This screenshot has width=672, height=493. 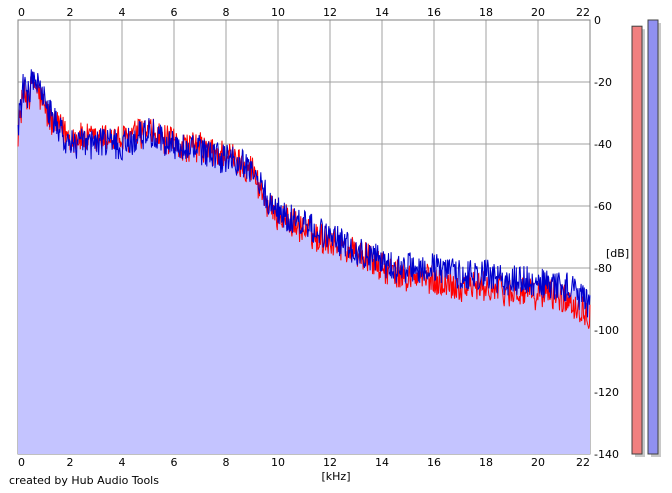 What do you see at coordinates (538, 12) in the screenshot?
I see `x-tick-label-top: 20` at bounding box center [538, 12].